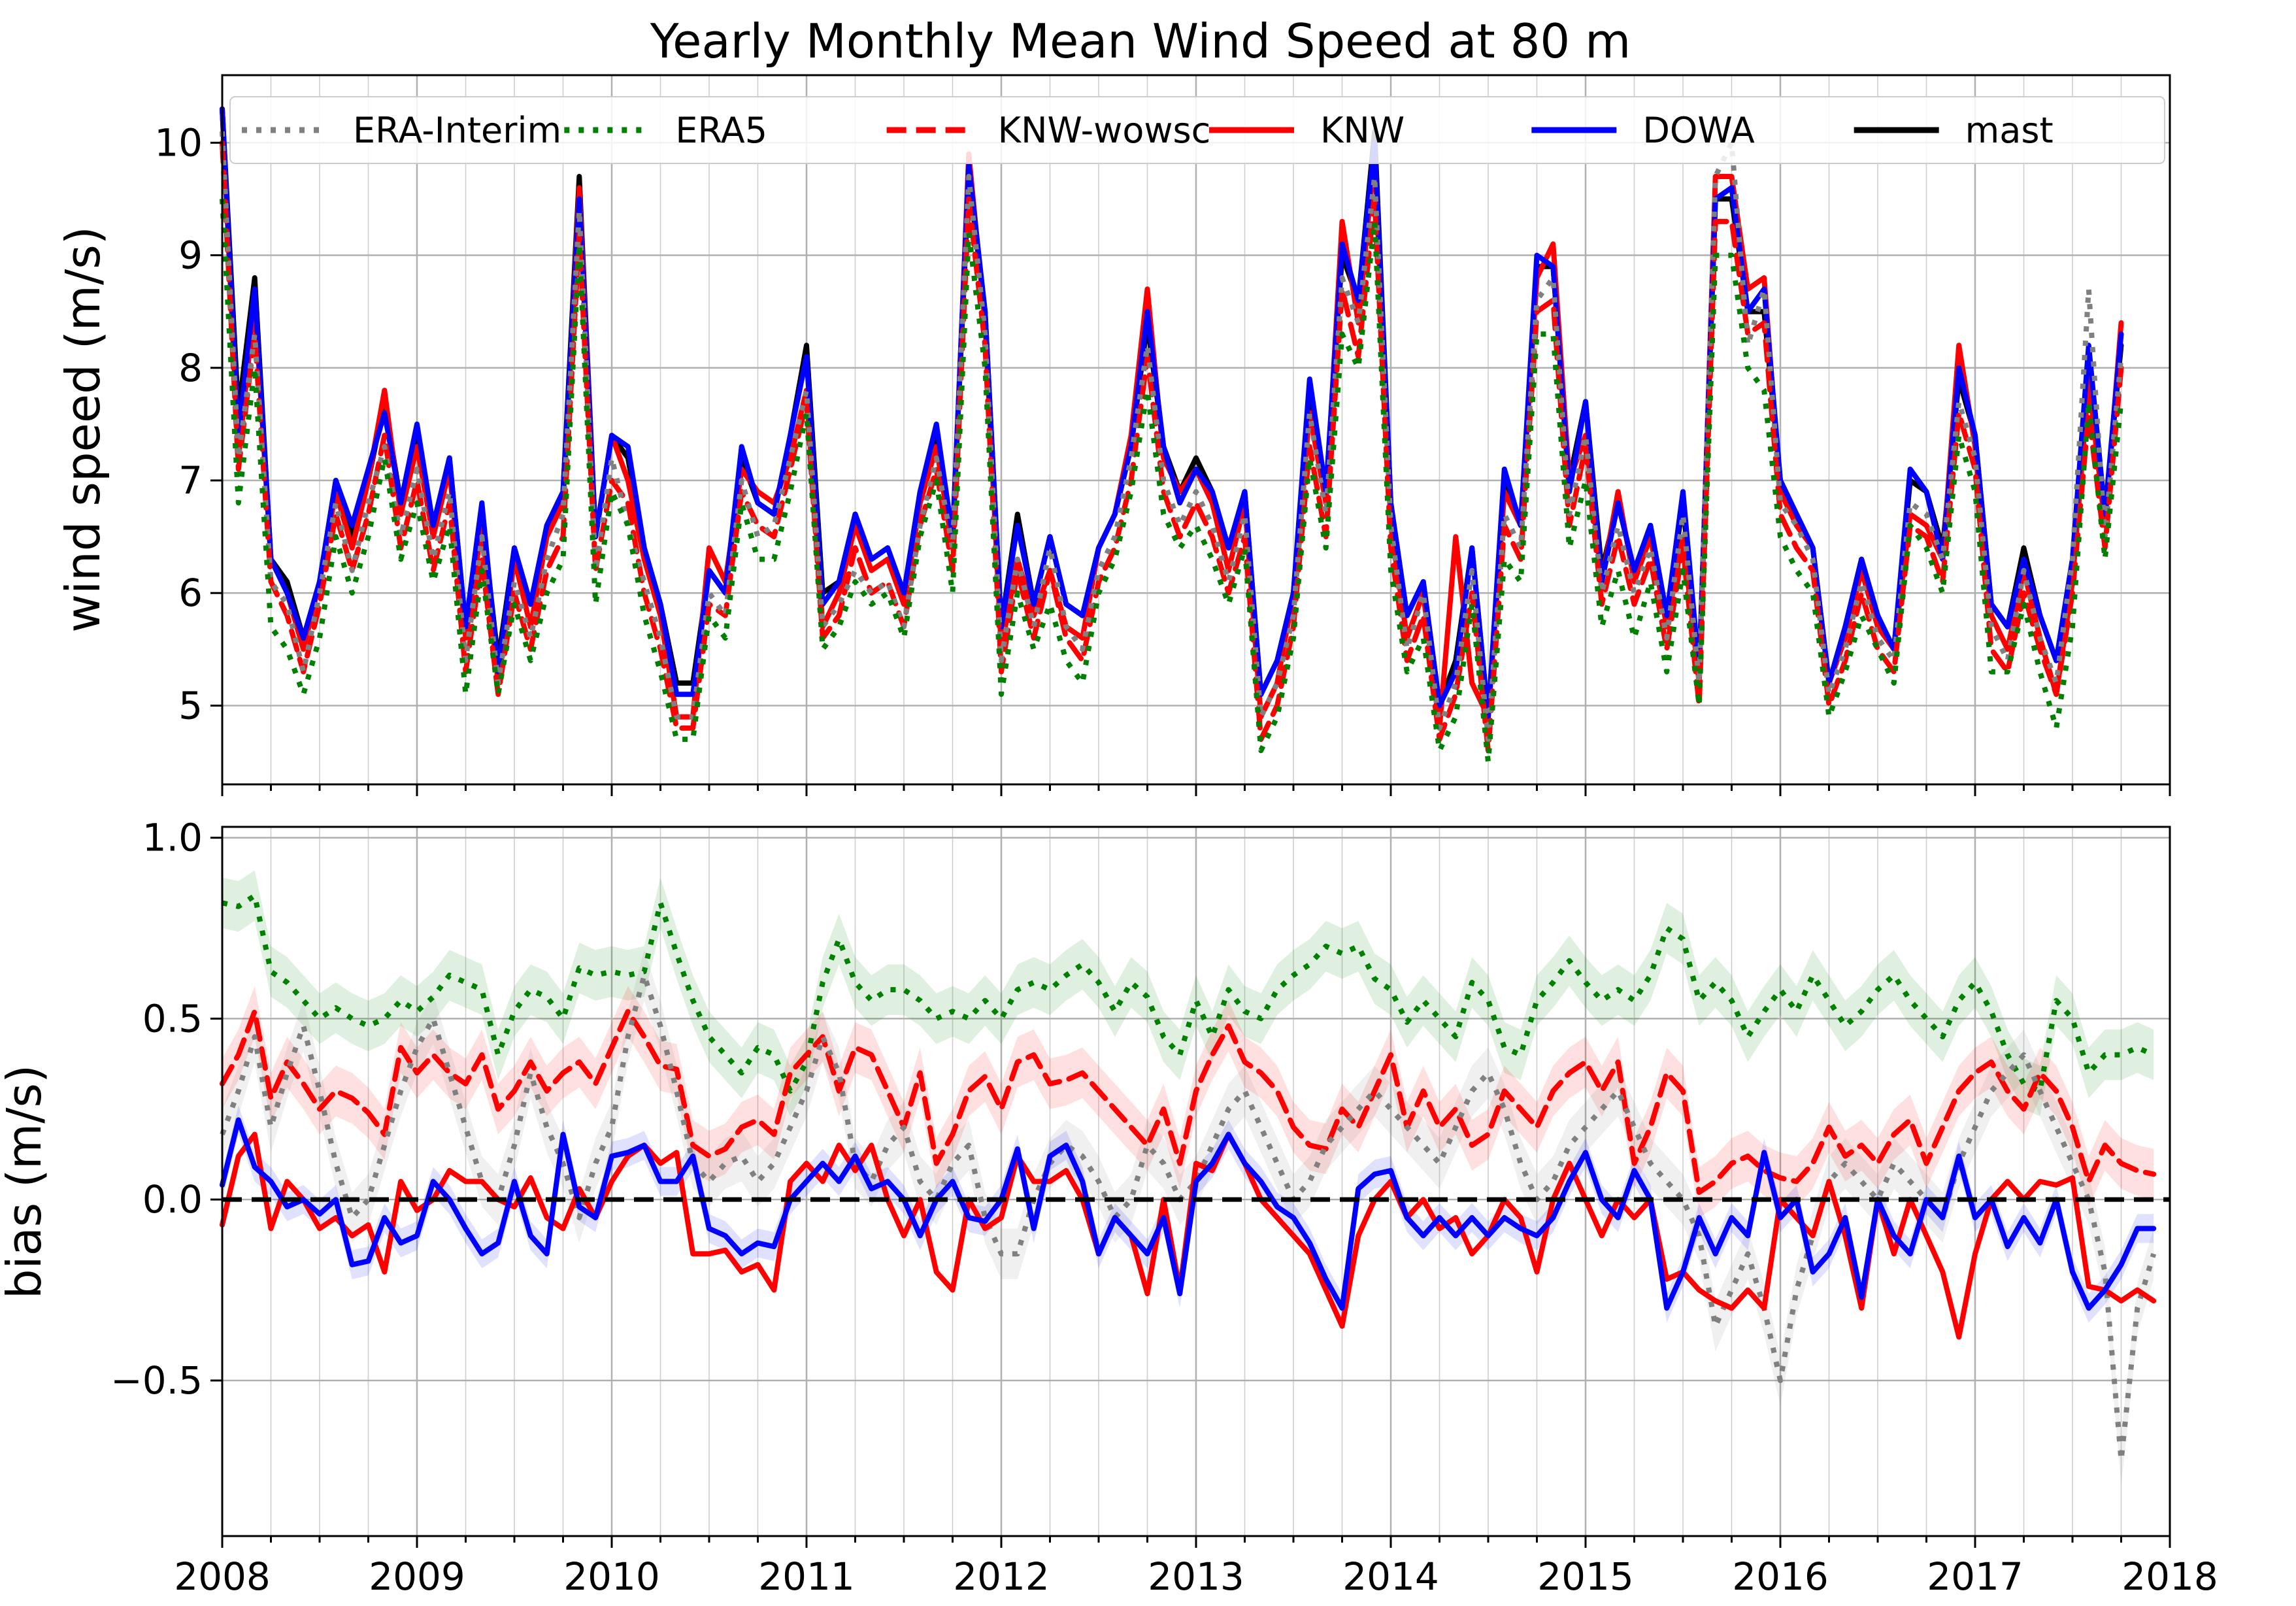 The image size is (2296, 1606). Describe the element at coordinates (178, 142) in the screenshot. I see `y-tick-label: 10` at that location.